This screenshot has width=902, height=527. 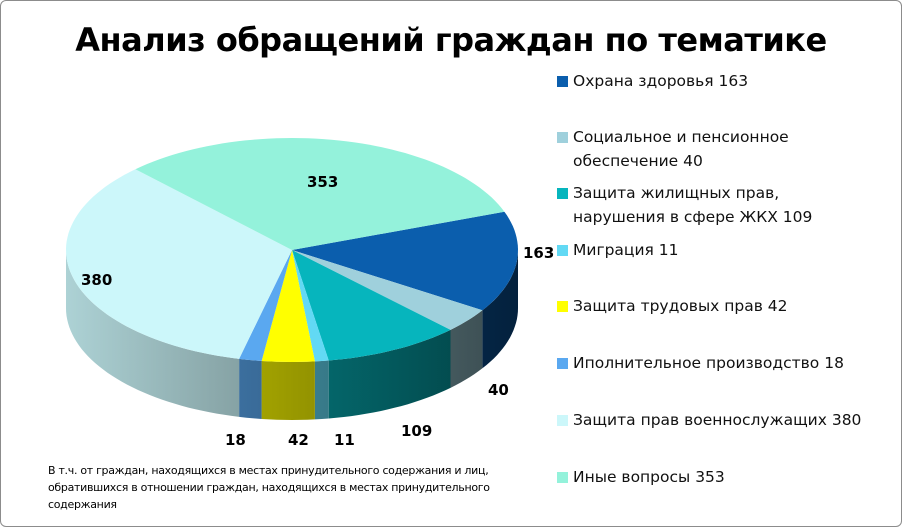 What do you see at coordinates (727, 250) in the screenshot?
I see `legend-item: Миграция 11` at bounding box center [727, 250].